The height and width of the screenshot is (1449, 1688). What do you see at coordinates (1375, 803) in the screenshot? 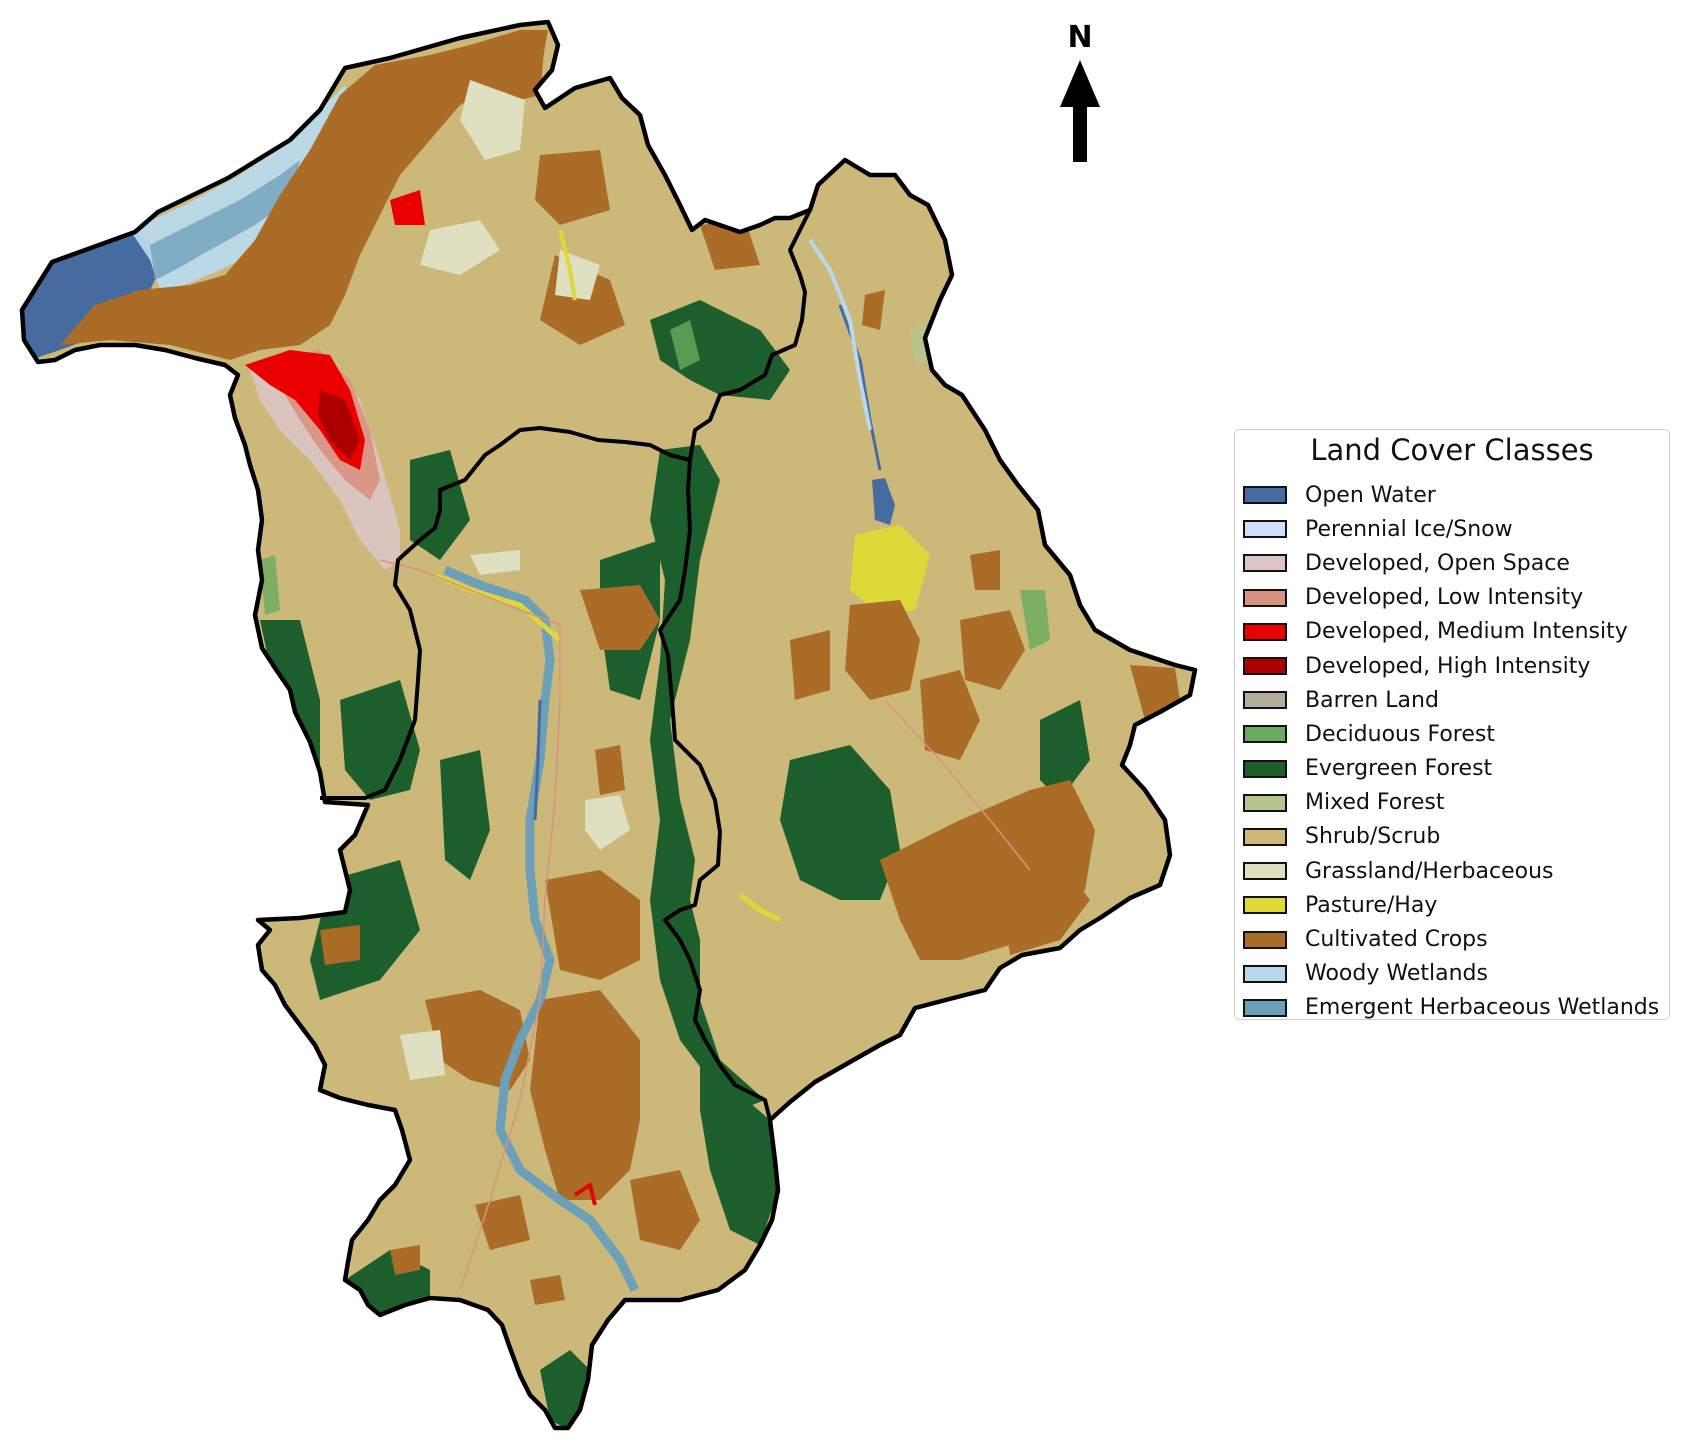
I see `legend-label: Mixed Forest` at bounding box center [1375, 803].